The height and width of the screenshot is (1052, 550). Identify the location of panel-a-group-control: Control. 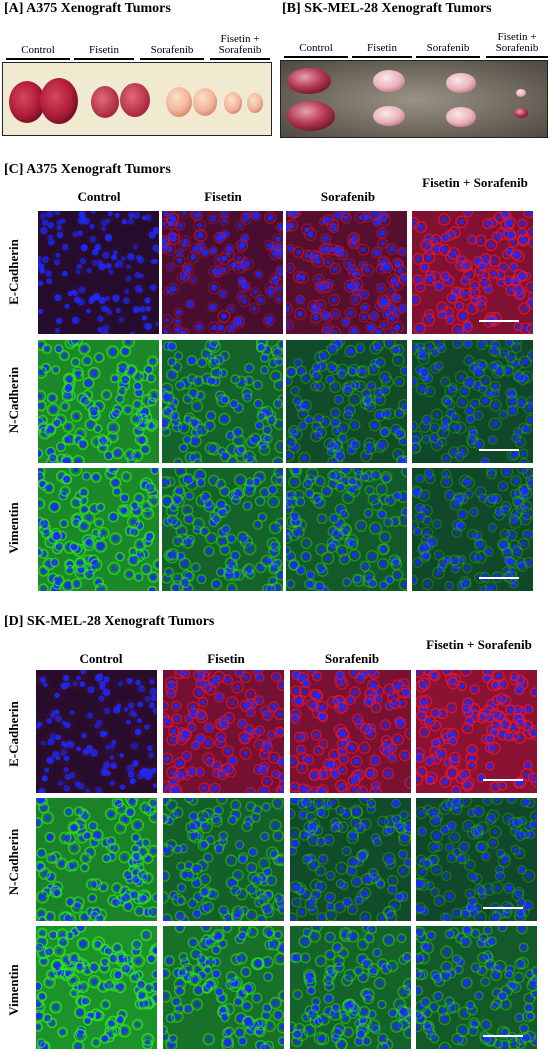
(38, 48).